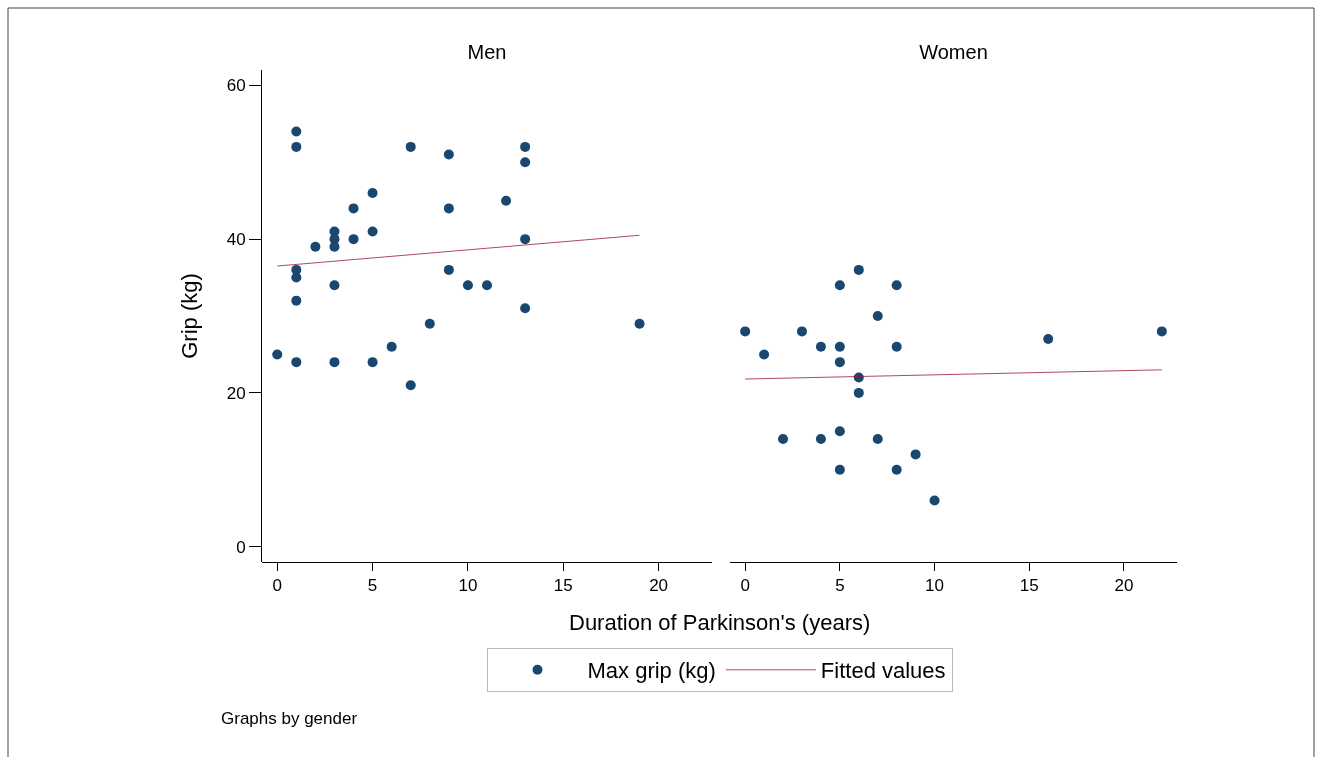 The width and height of the screenshot is (1323, 757). What do you see at coordinates (236, 240) in the screenshot?
I see `y-tick-label: 40` at bounding box center [236, 240].